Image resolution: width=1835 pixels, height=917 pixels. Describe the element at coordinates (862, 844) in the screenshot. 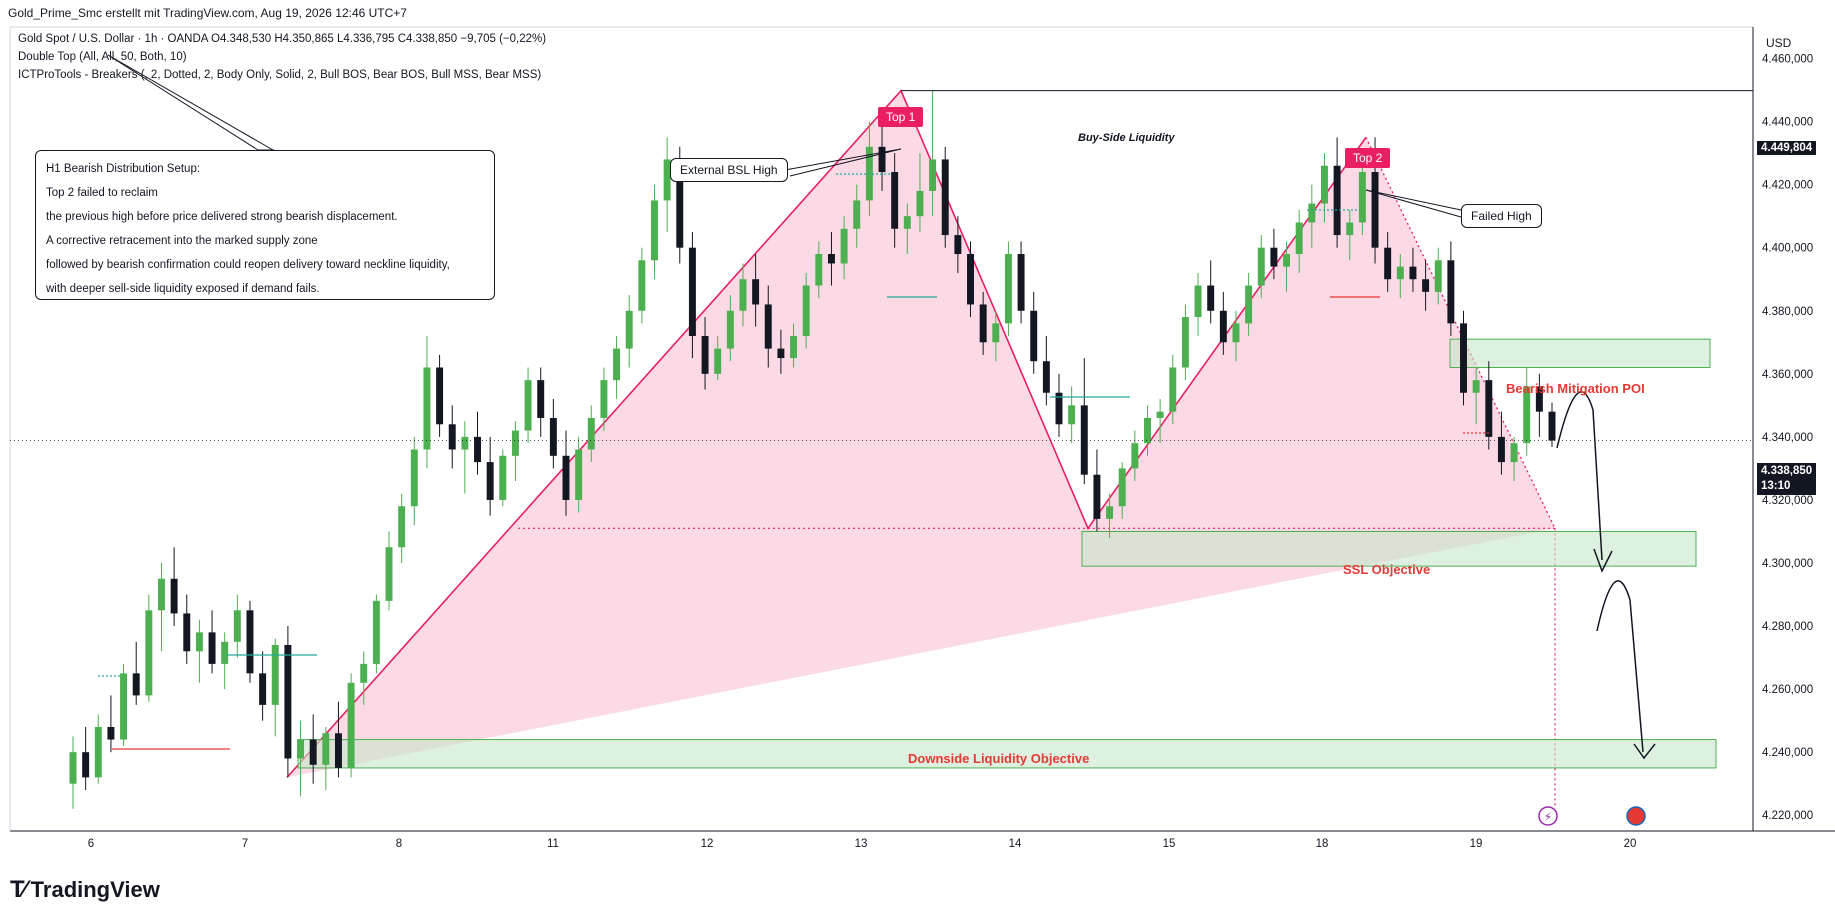

I see `x-axis-ticks: 6 7 8 11 12 13 14 15 18 19 20` at that location.